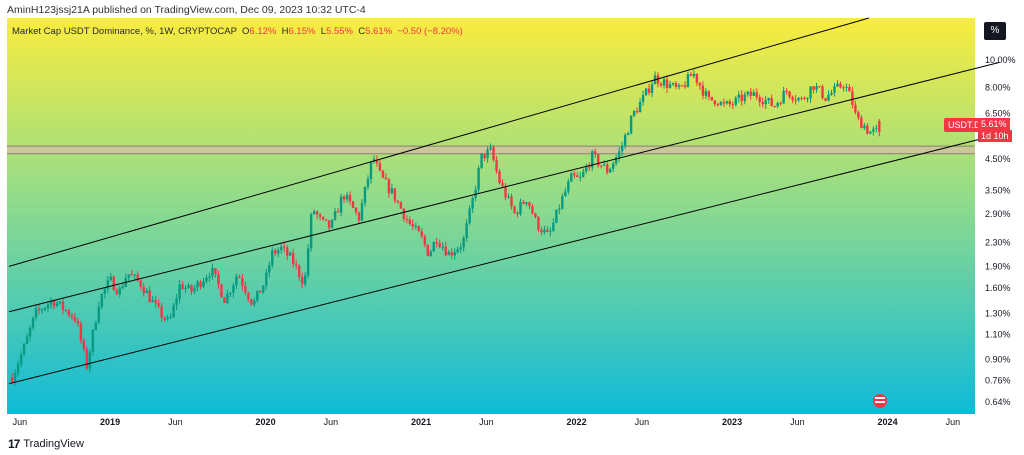 The height and width of the screenshot is (455, 1024). I want to click on y-tick-label: 1.90%, so click(998, 266).